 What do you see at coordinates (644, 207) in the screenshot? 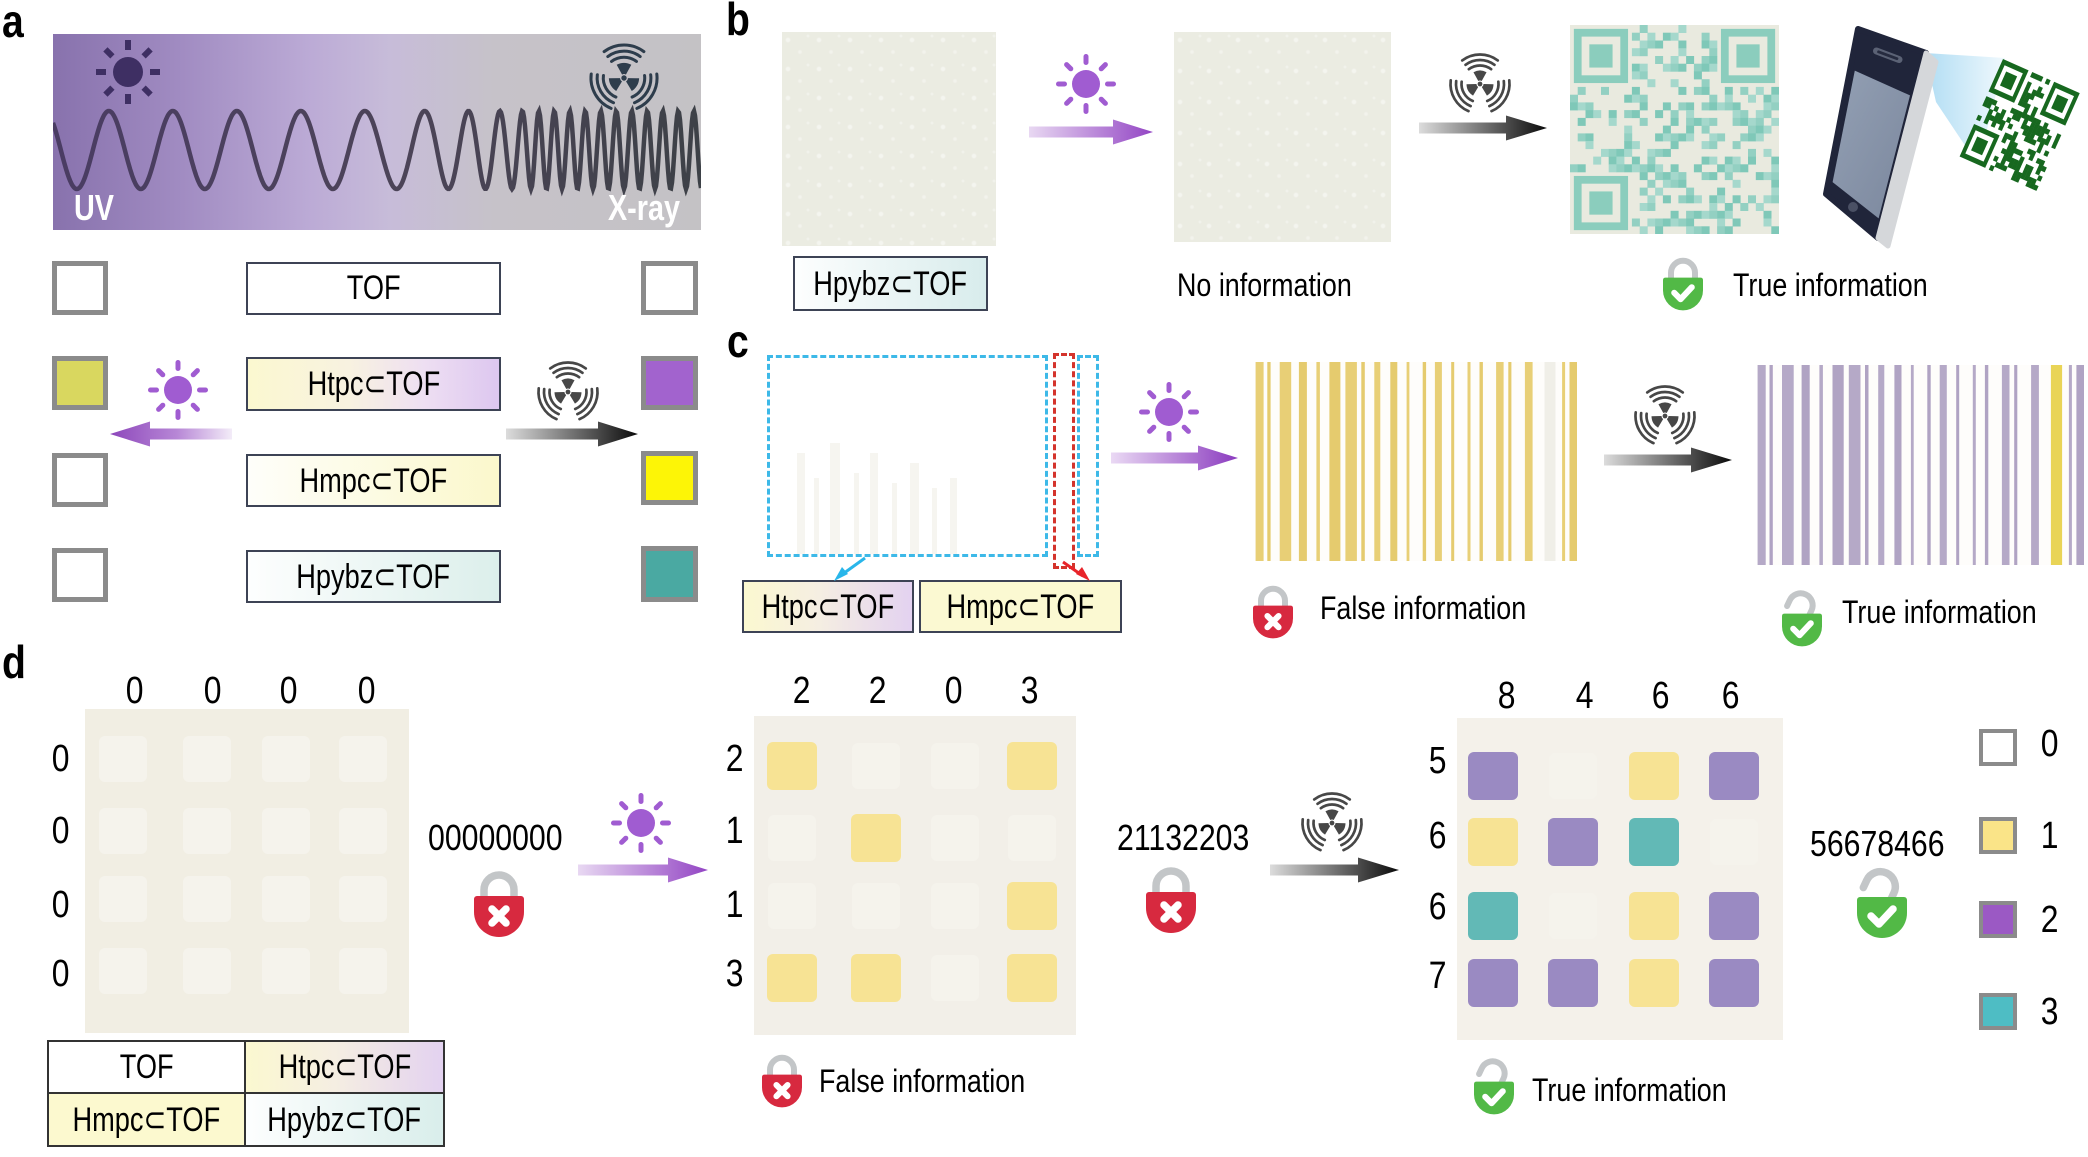
I see `svg-text: X-ray` at bounding box center [644, 207].